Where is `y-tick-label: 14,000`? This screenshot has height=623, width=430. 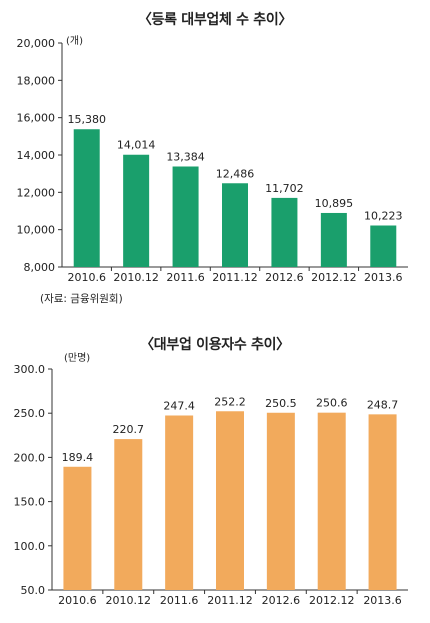 y-tick-label: 14,000 is located at coordinates (36, 155).